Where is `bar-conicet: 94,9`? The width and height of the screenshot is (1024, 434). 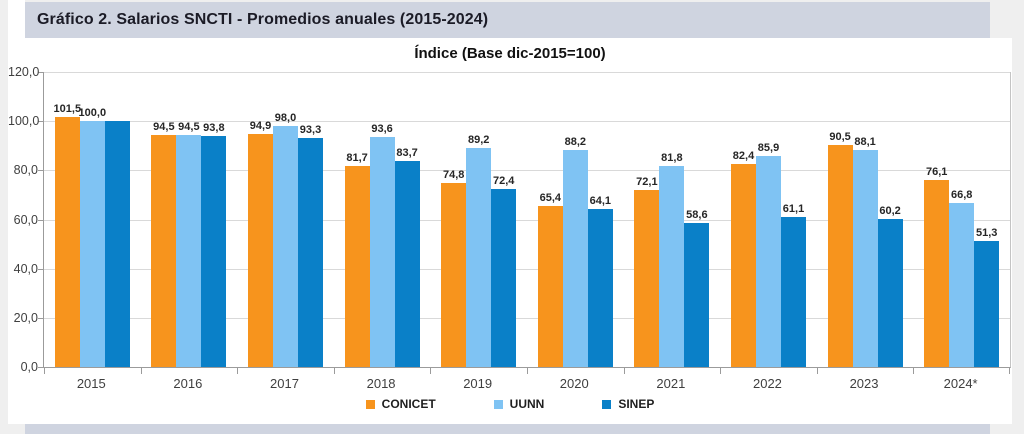 bar-conicet: 94,9 is located at coordinates (260, 243).